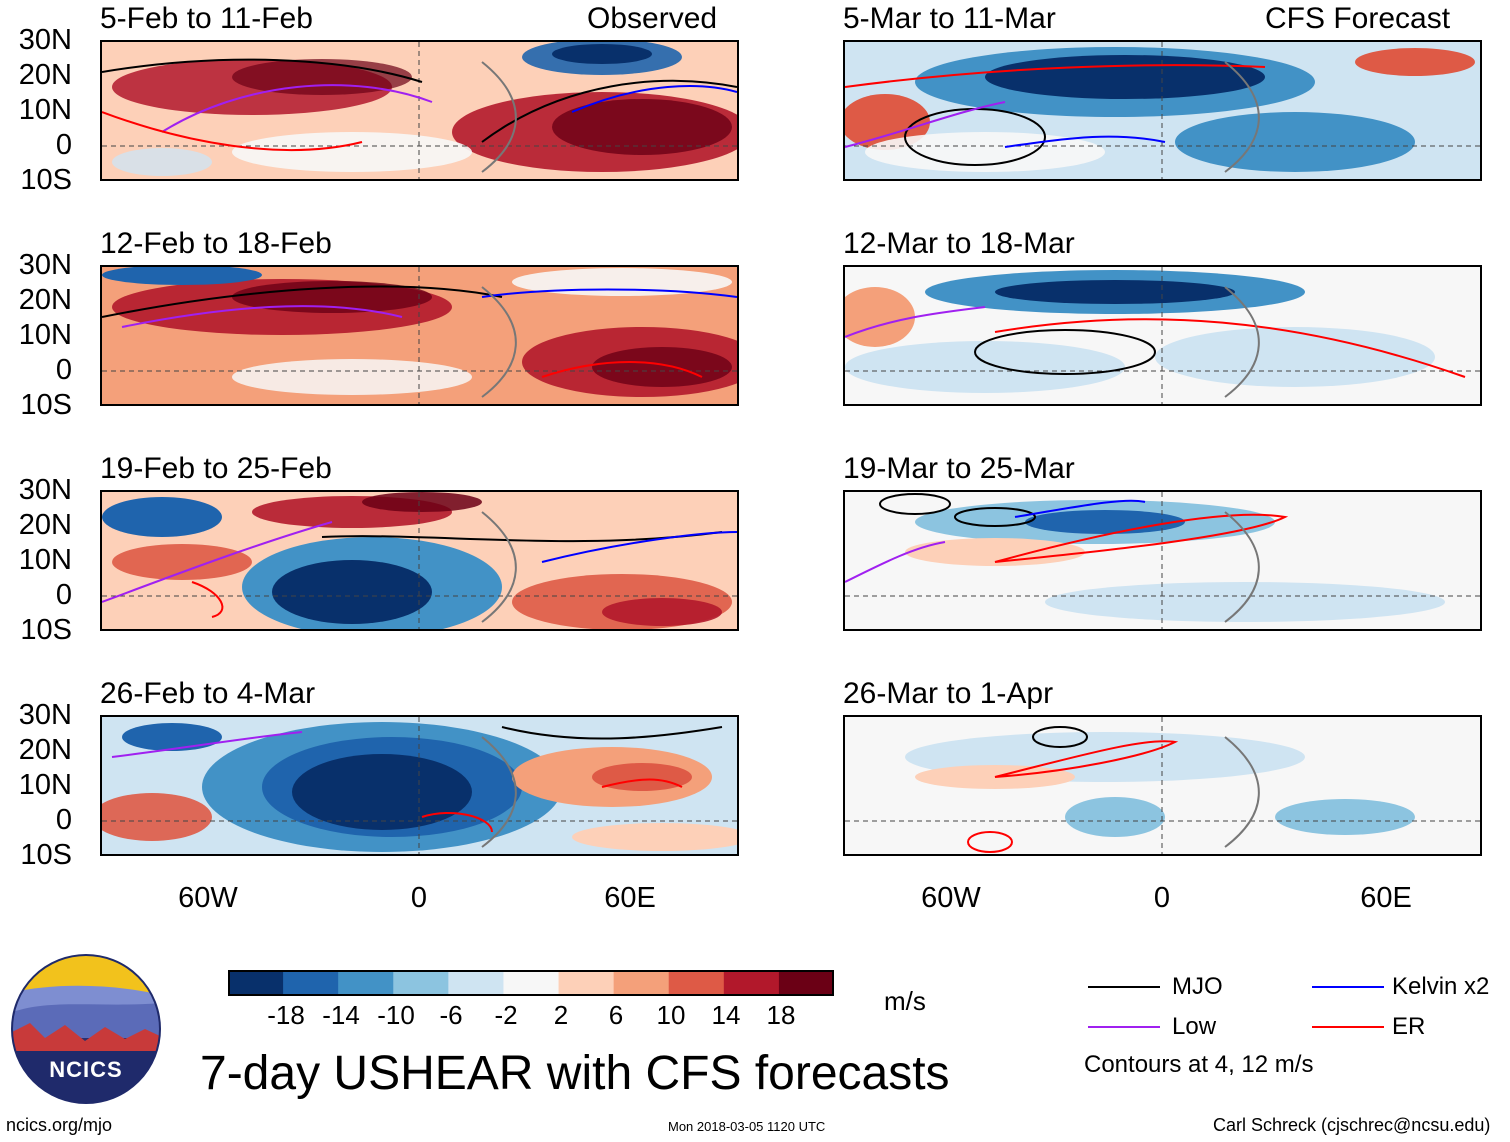 This screenshot has width=1510, height=1142. I want to click on forecast-label: CFS Forecast, so click(1358, 18).